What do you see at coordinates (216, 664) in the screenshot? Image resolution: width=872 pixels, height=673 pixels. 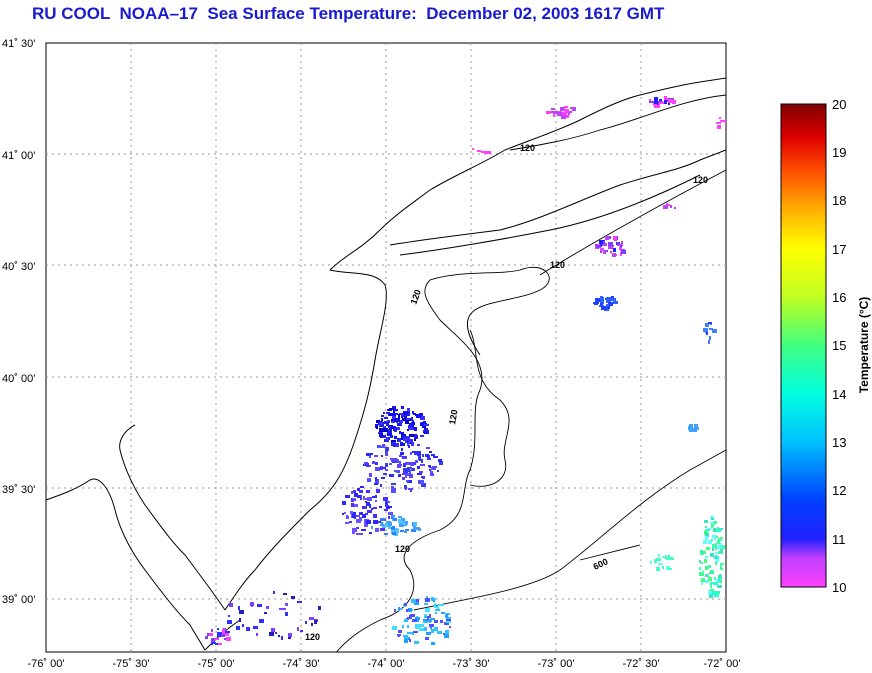 I see `lon-label: -75˚ 00'` at bounding box center [216, 664].